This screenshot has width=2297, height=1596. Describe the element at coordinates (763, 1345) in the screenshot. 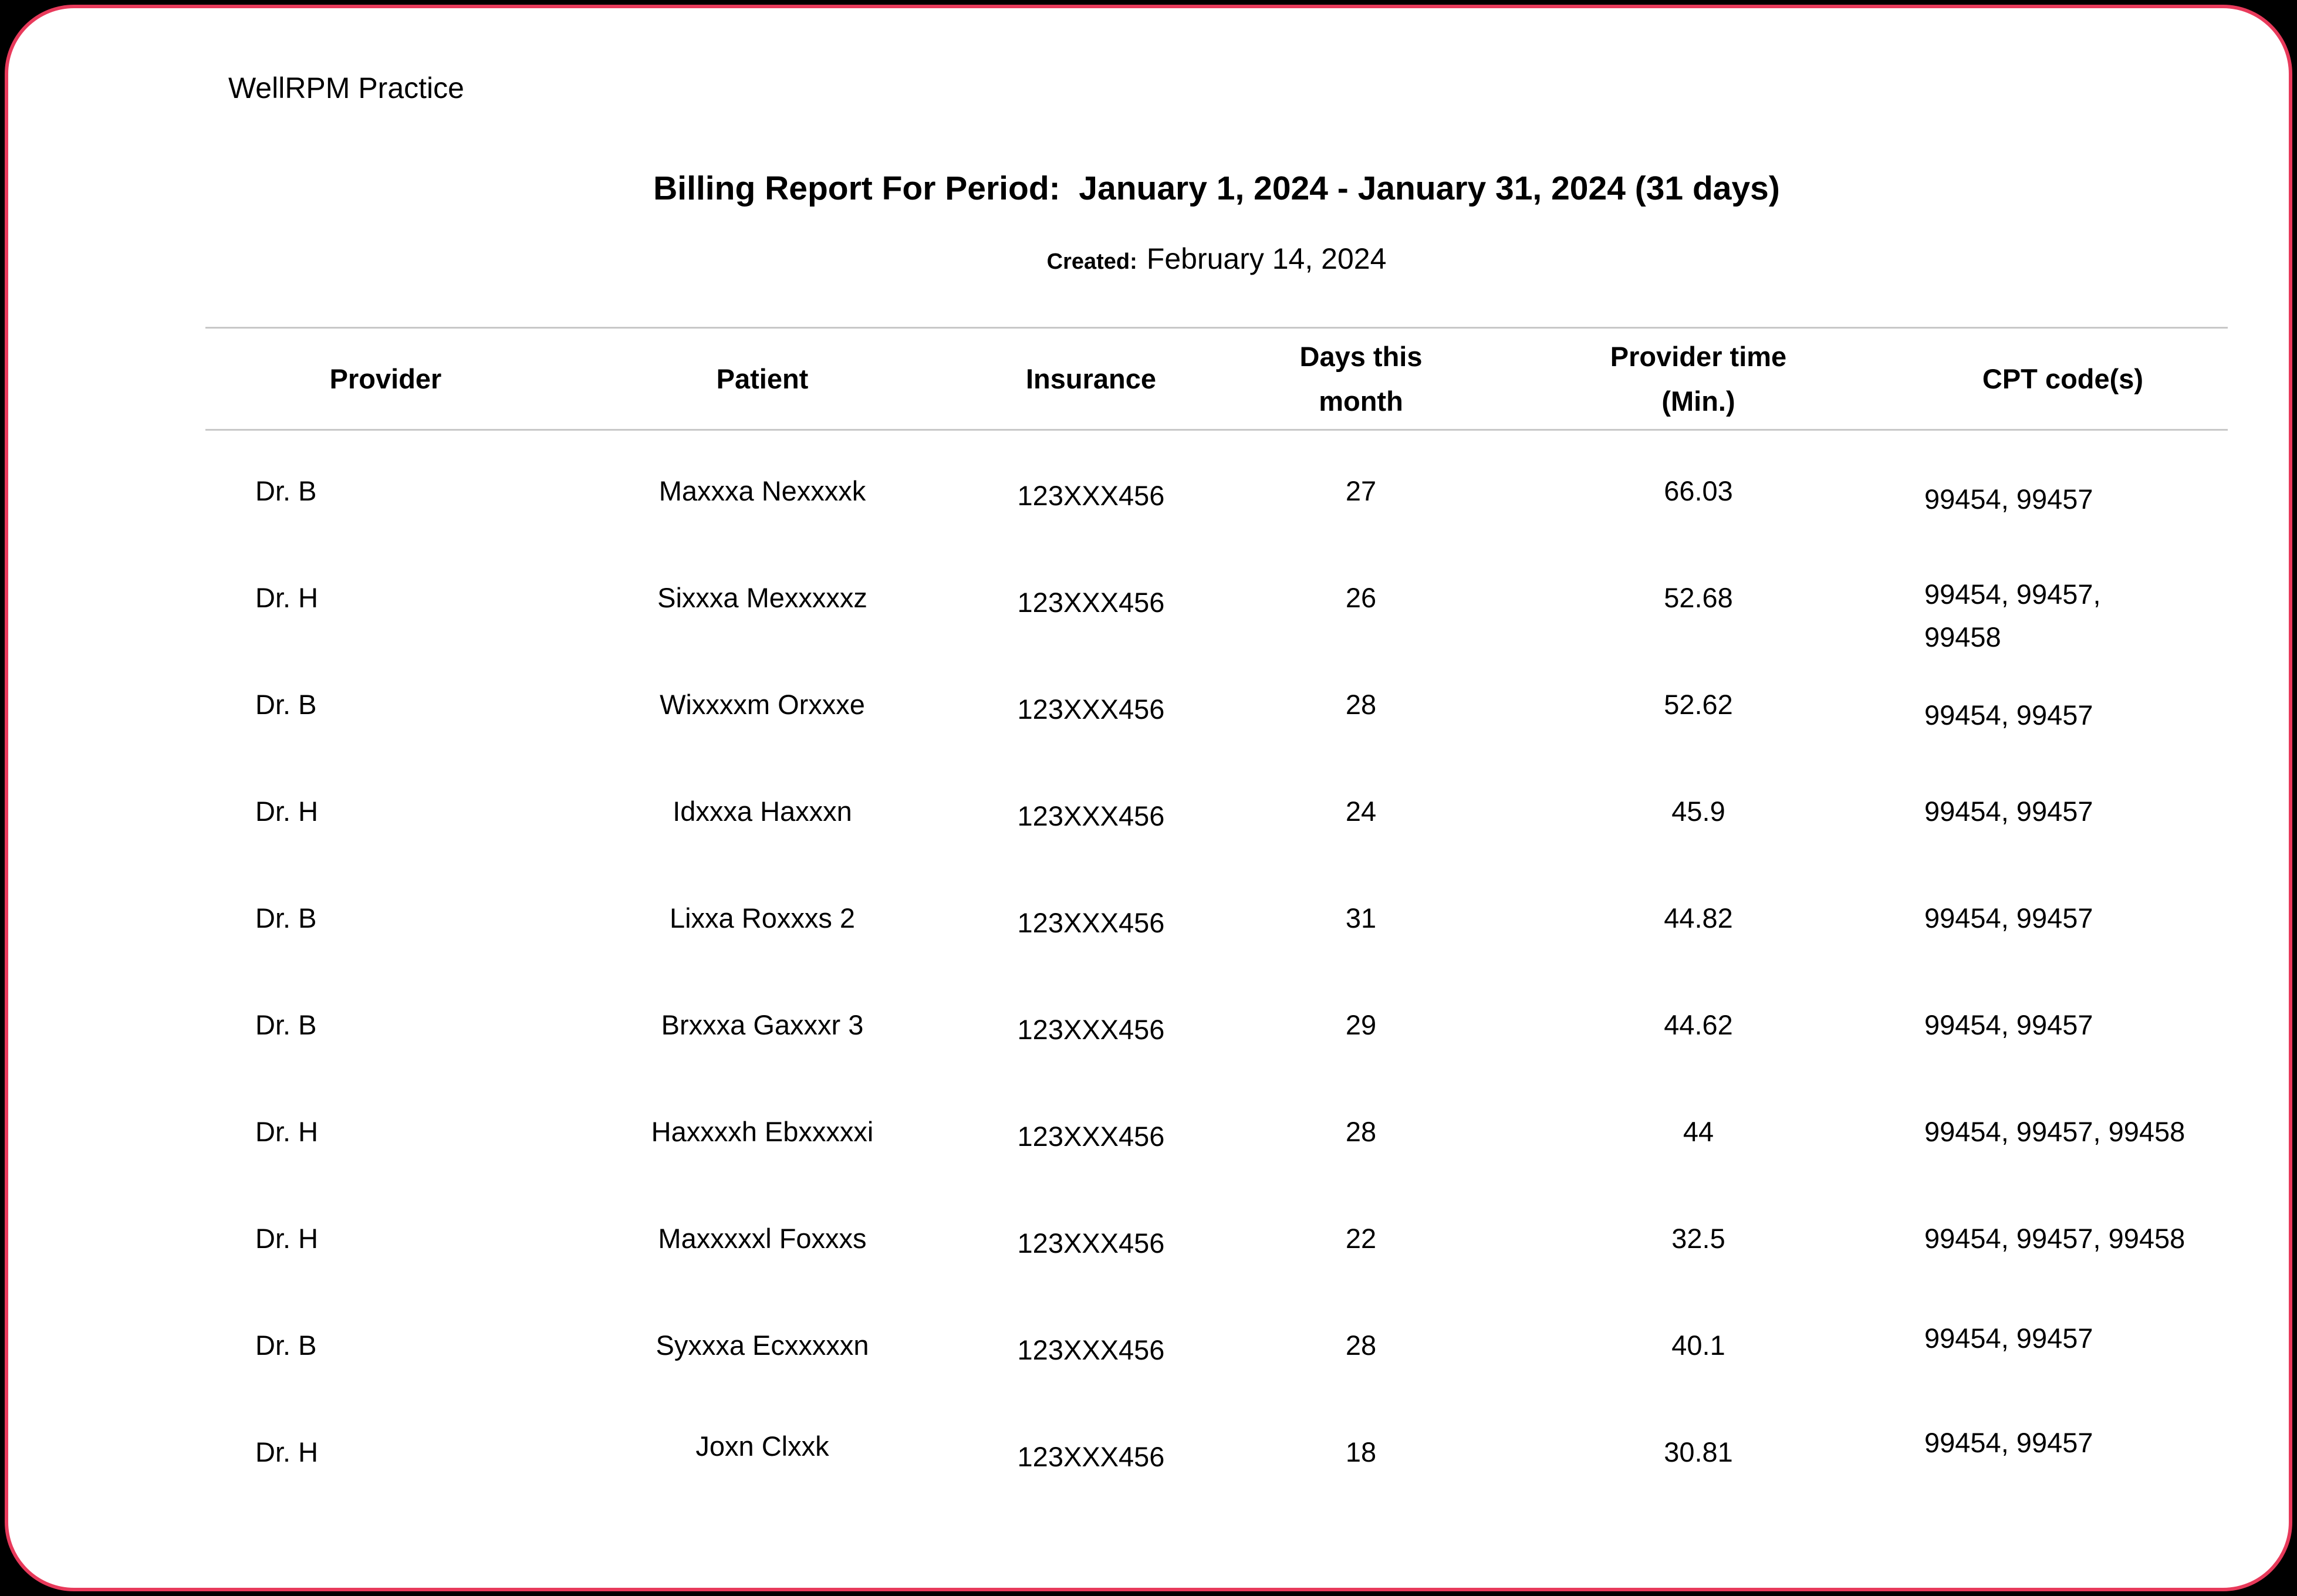

I see `patient-cell: Syxxxa Ecxxxxxn` at that location.